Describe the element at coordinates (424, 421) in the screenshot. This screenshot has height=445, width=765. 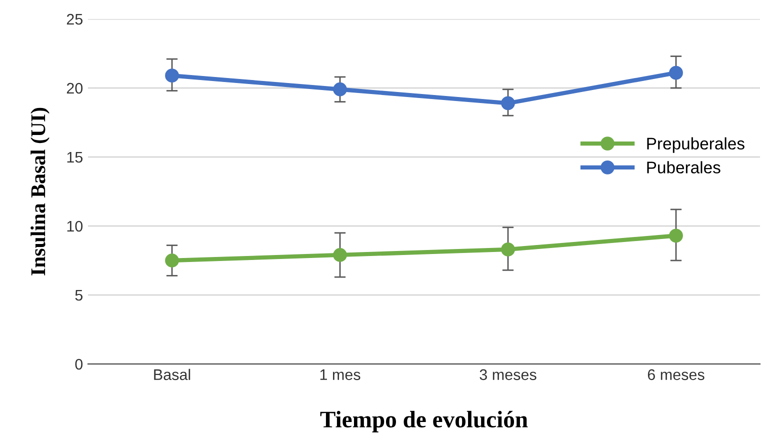
I see `x-axis-title: Tiempo de evolución` at that location.